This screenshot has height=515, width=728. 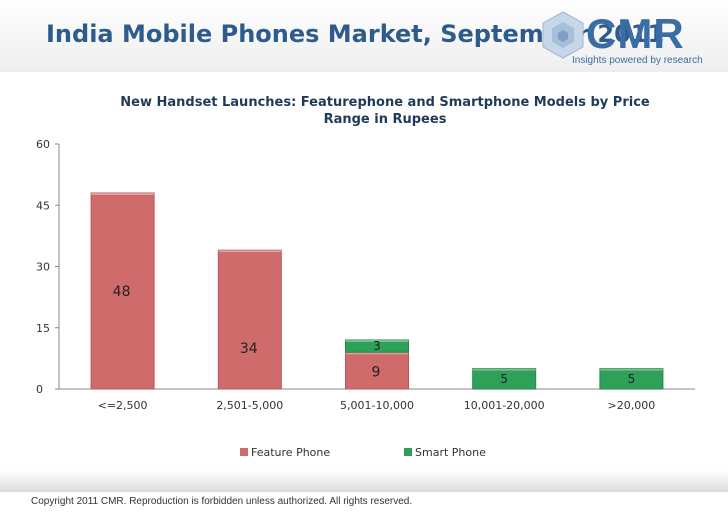 I want to click on data-label-feature-phone: 9, so click(x=376, y=373).